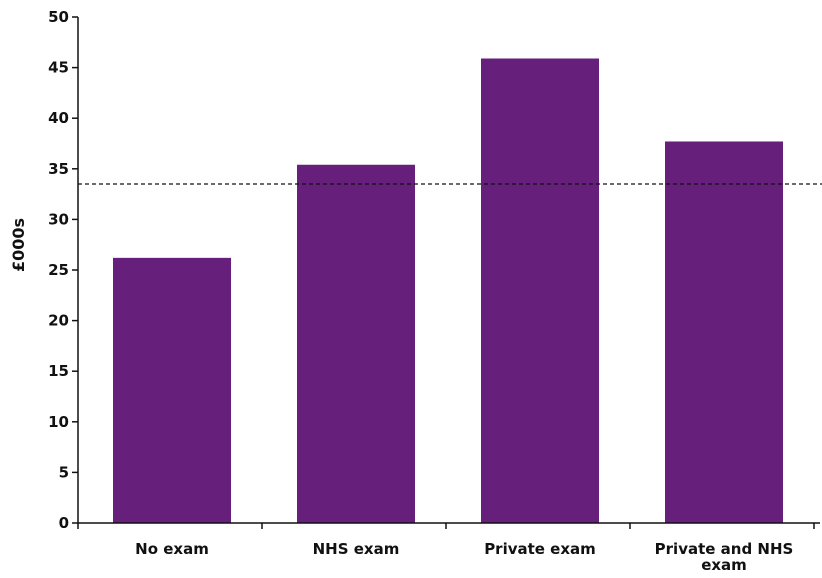 The image size is (822, 578). What do you see at coordinates (58, 422) in the screenshot?
I see `y-tick-label-2: 10` at bounding box center [58, 422].